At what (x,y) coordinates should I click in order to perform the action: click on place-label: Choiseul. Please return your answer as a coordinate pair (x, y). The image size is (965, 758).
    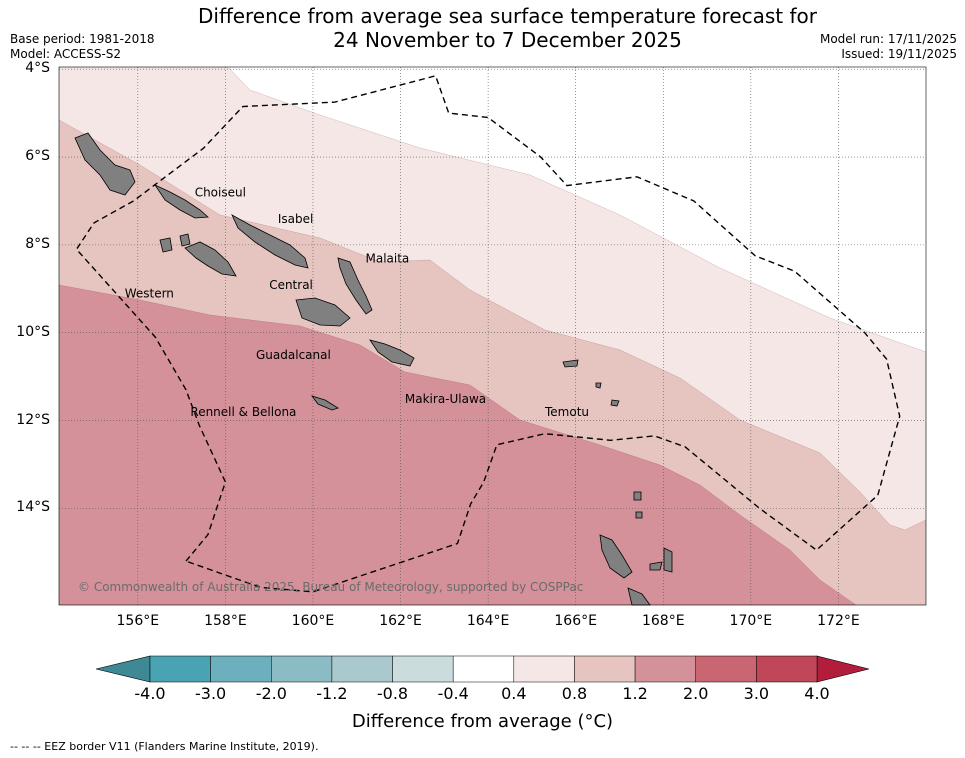
    Looking at the image, I should click on (220, 193).